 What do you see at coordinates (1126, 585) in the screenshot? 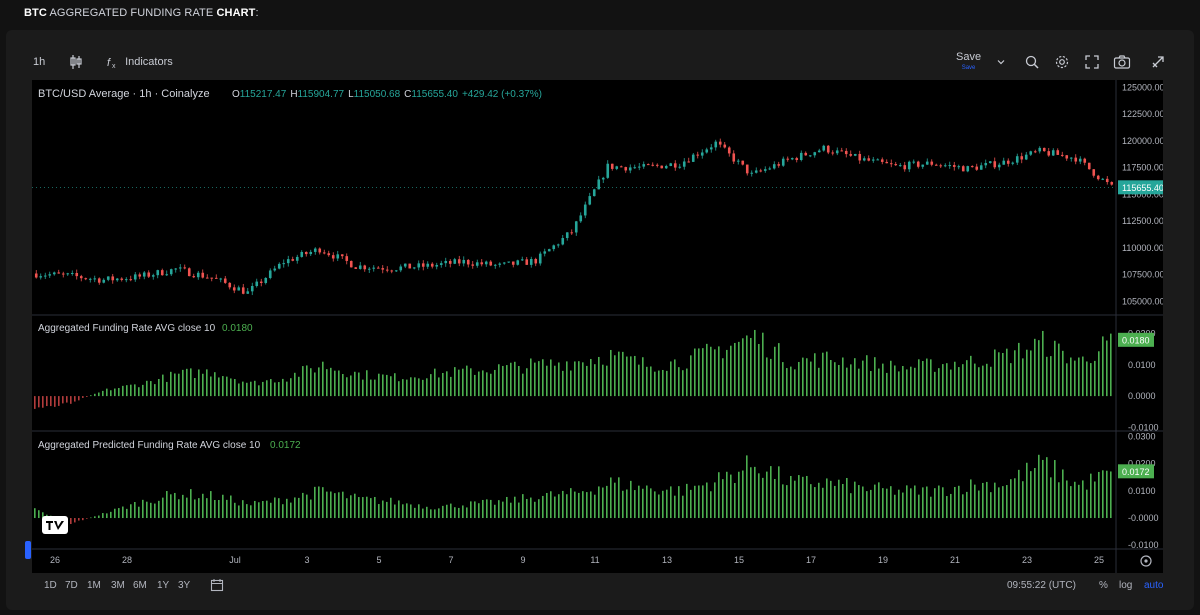
I see `log-scale-button: log` at bounding box center [1126, 585].